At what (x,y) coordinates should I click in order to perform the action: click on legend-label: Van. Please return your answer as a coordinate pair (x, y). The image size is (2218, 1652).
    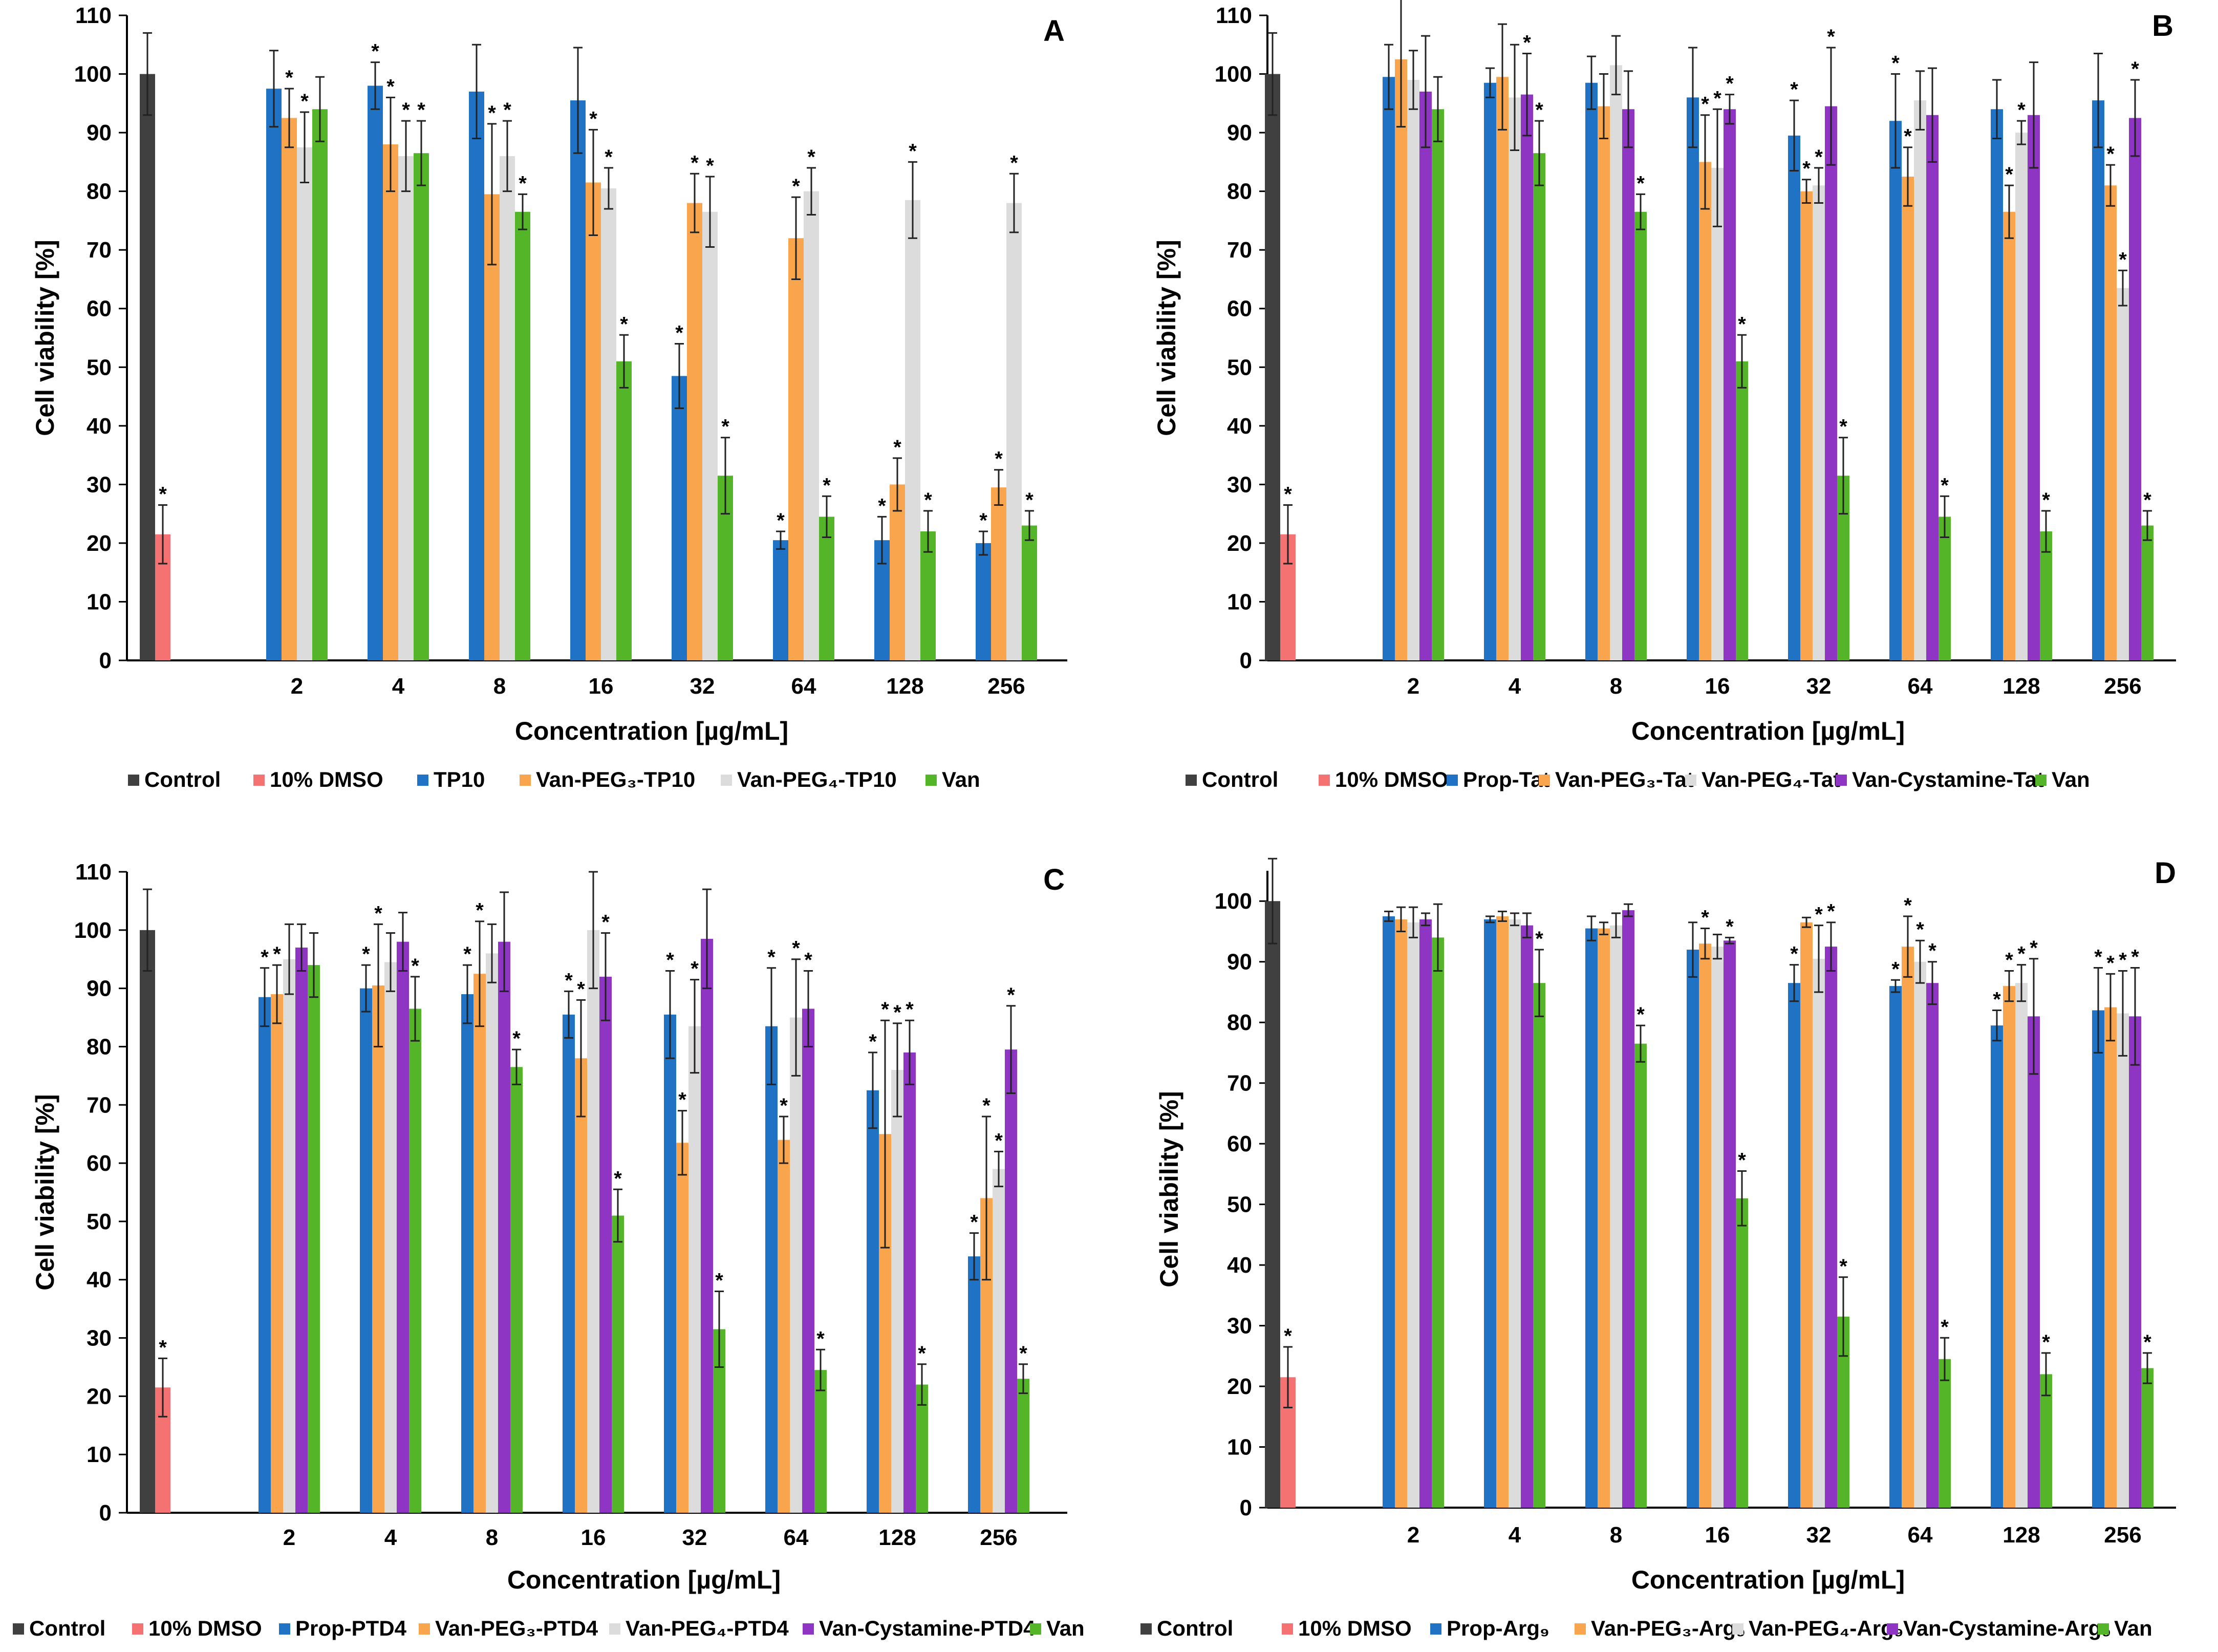
    Looking at the image, I should click on (2133, 1628).